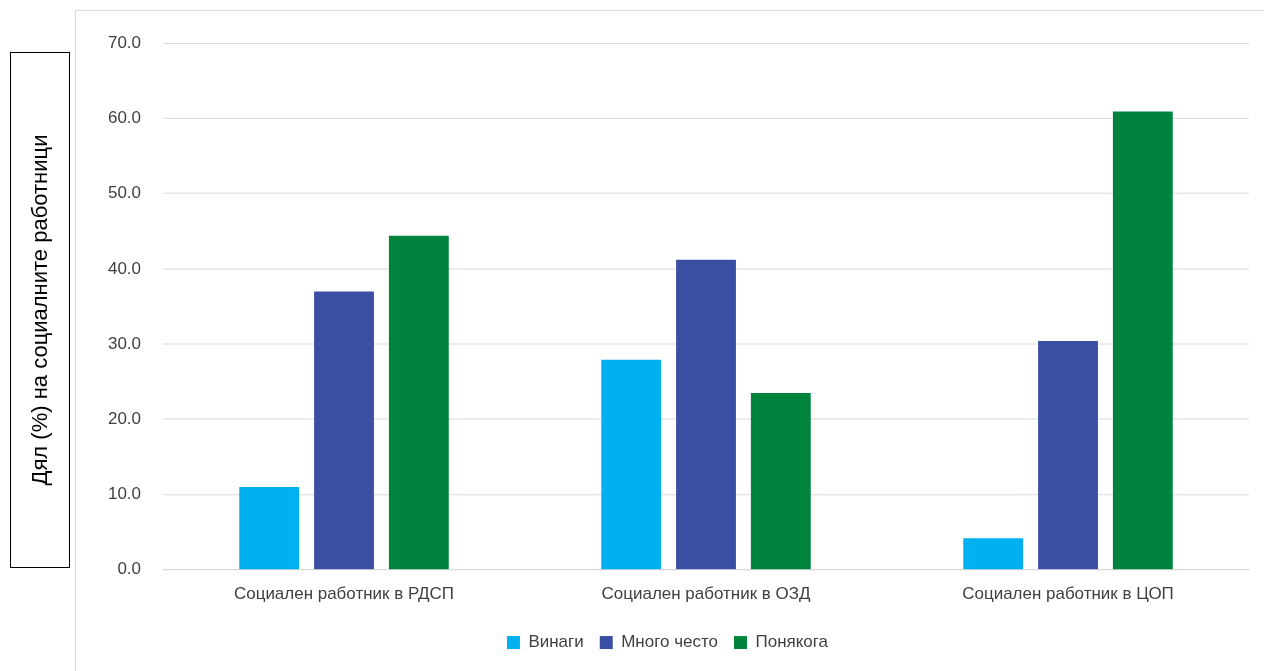 This screenshot has width=1264, height=671. Describe the element at coordinates (344, 593) in the screenshot. I see `x-tick-label: Социален работник в РДСП` at that location.